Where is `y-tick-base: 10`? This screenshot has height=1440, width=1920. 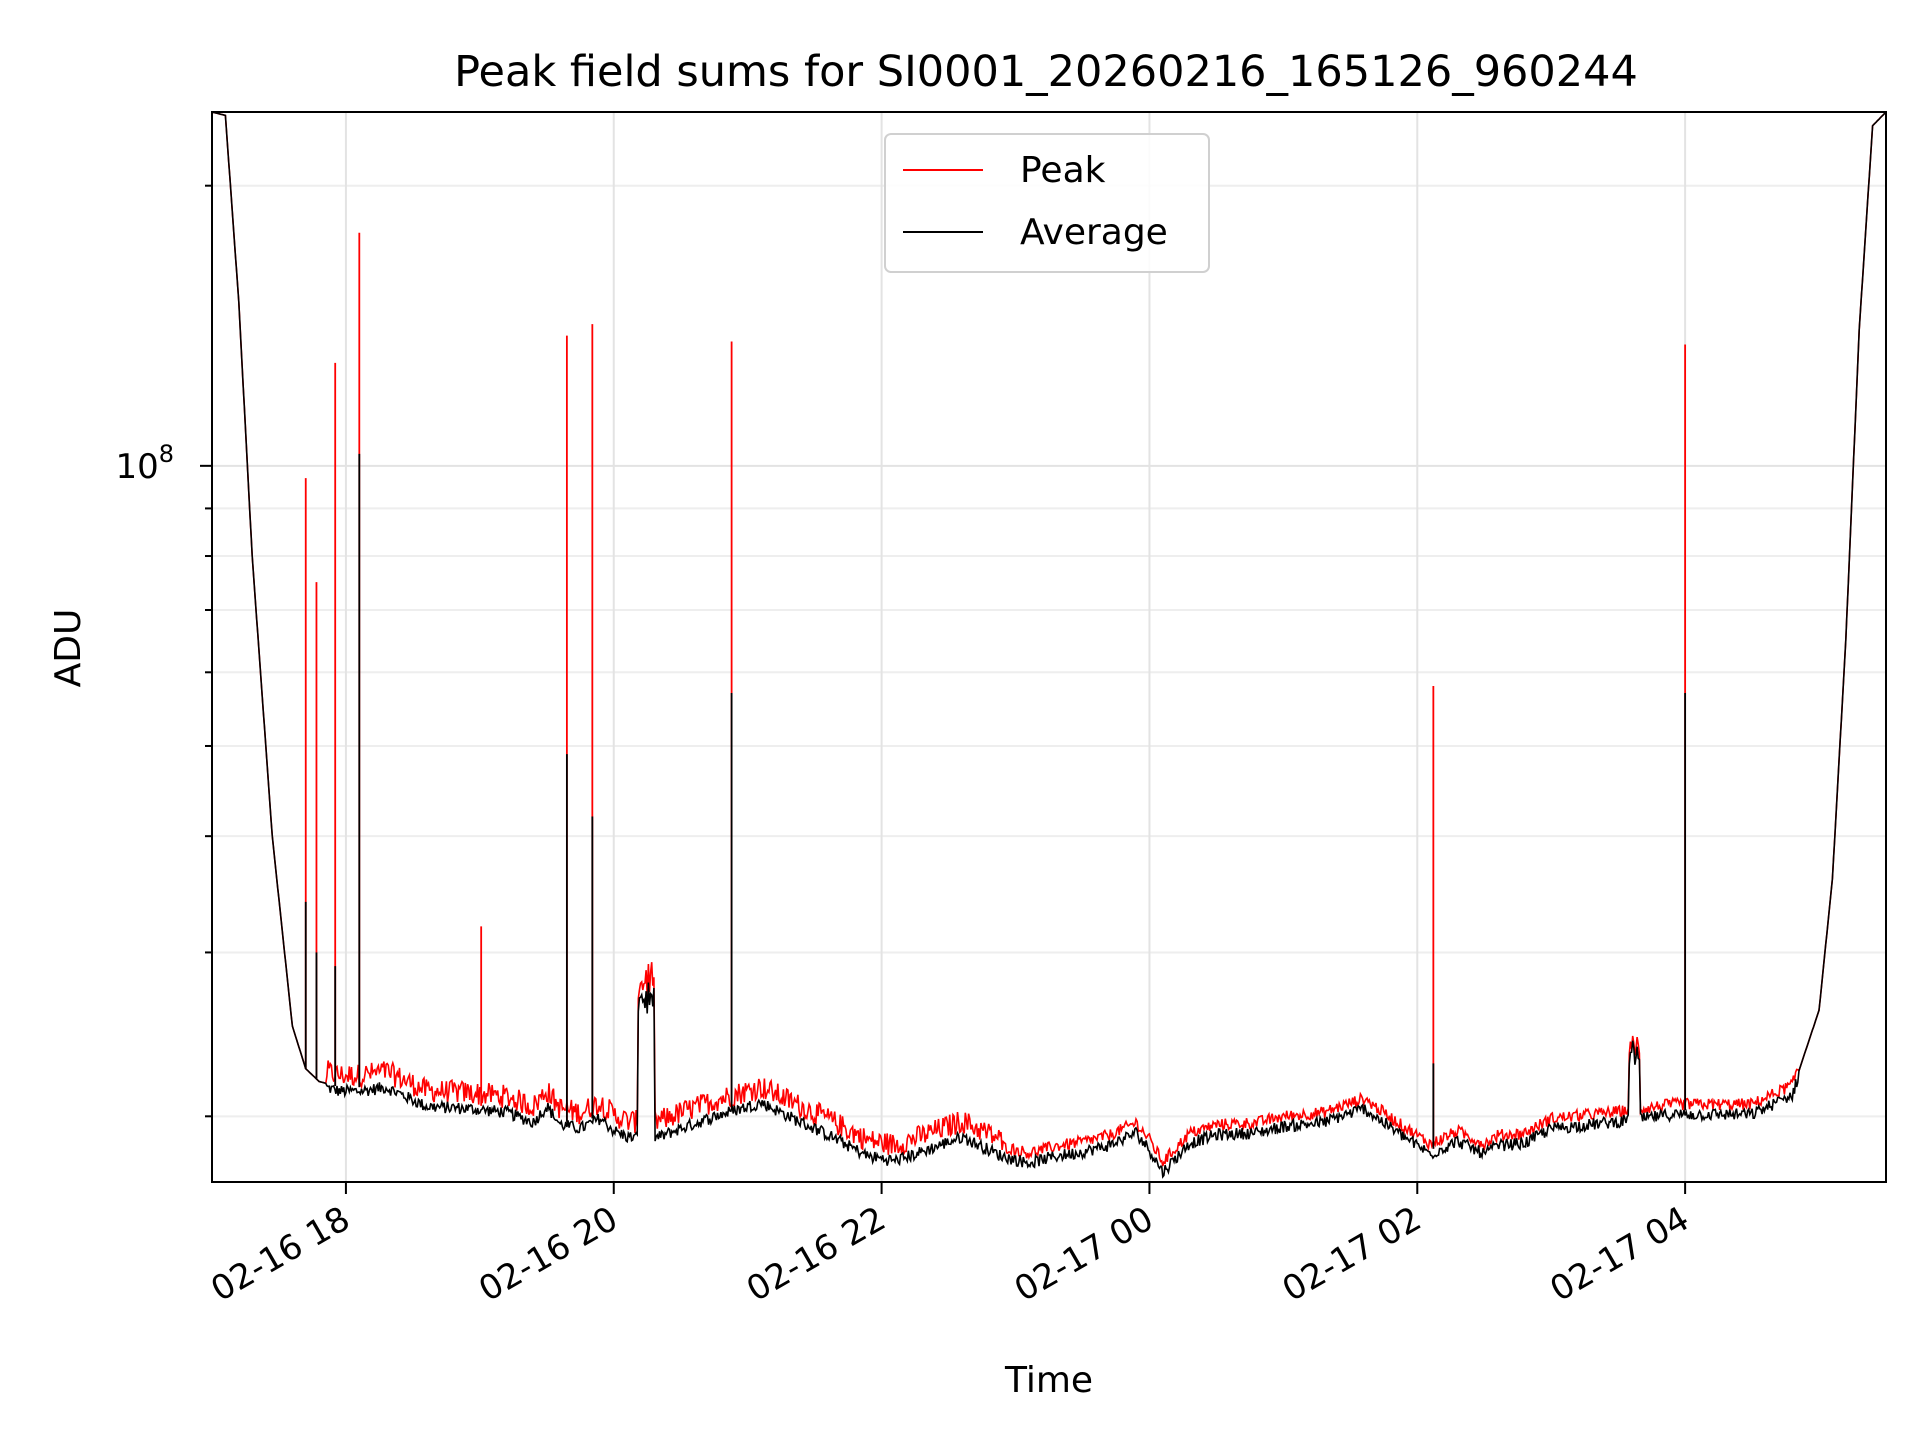
y-tick-base: 10 is located at coordinates (136, 467).